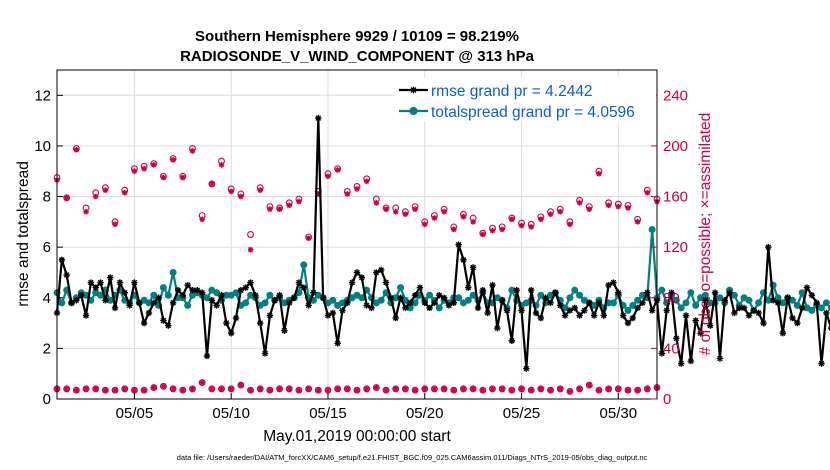  I want to click on right-tick-label: 40, so click(671, 348).